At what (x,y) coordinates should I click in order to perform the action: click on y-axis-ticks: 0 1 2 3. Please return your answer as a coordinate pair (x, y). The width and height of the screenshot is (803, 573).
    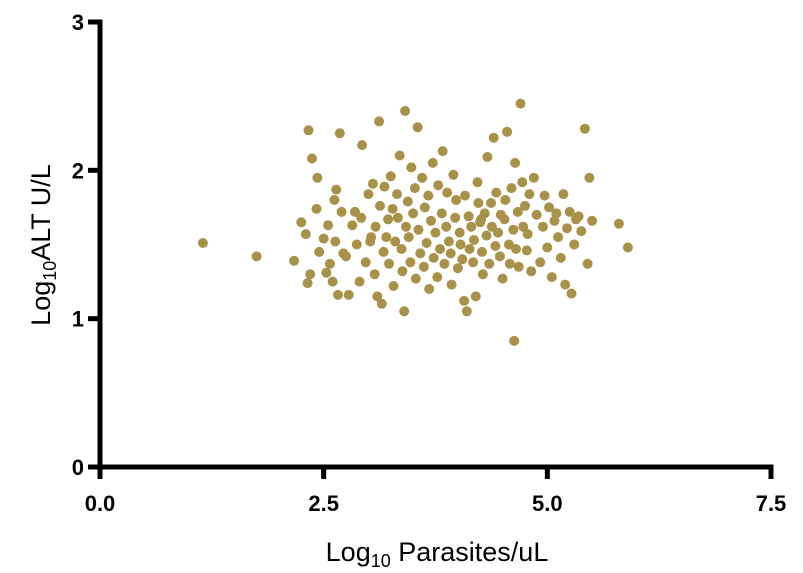
    Looking at the image, I should click on (86, 245).